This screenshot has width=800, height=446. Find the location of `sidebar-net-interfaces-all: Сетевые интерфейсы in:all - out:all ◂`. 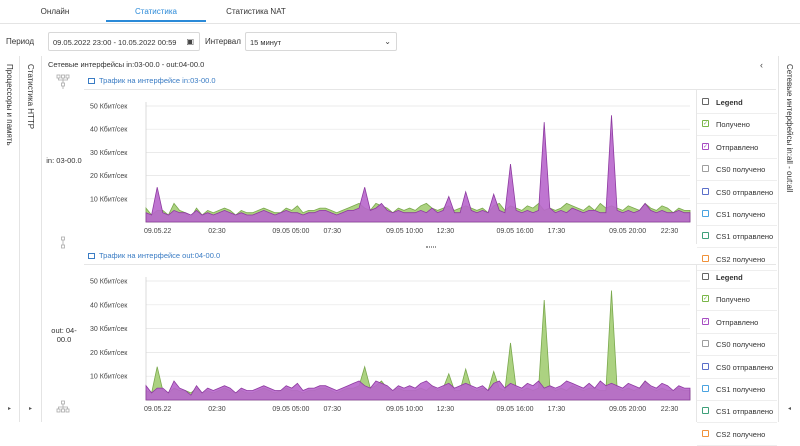

sidebar-net-interfaces-all: Сетевые интерфейсы in:all - out:all ◂ is located at coordinates (789, 239).